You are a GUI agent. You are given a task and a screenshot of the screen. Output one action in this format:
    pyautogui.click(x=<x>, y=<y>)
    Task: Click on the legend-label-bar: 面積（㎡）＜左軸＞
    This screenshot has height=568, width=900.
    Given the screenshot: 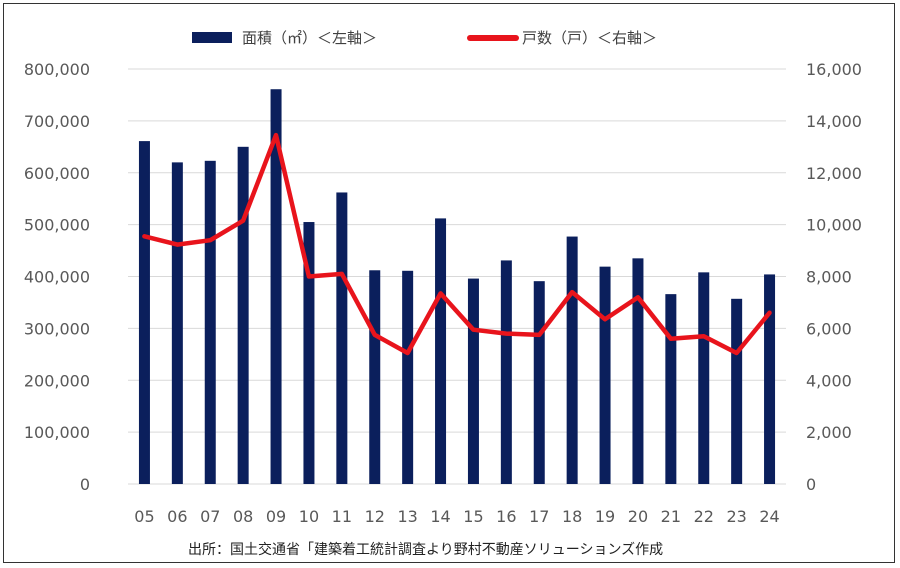 What is the action you would take?
    pyautogui.click(x=309, y=38)
    